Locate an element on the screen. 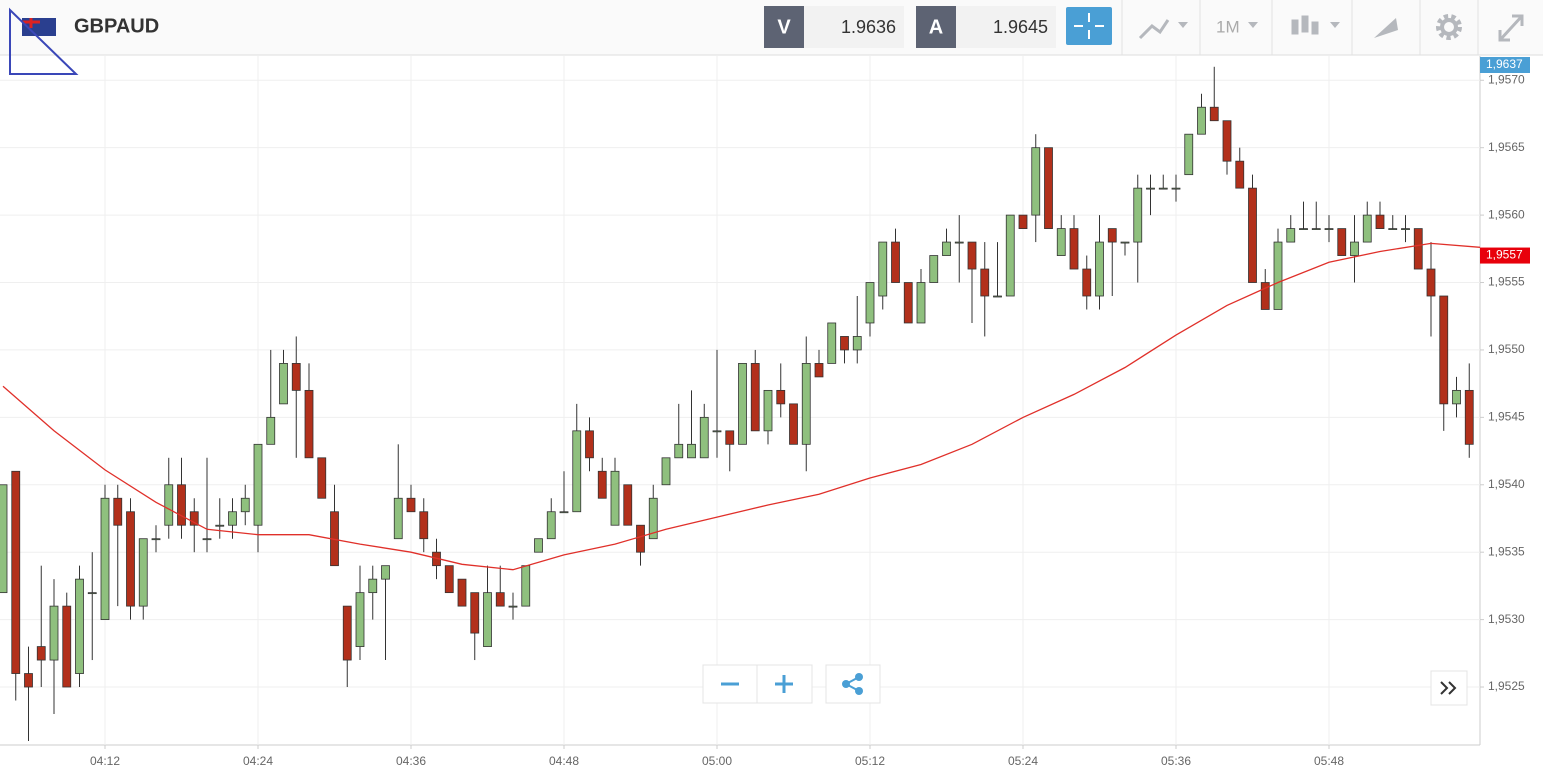 The height and width of the screenshot is (783, 1543). x-tick-label: 05:48 is located at coordinates (1329, 761).